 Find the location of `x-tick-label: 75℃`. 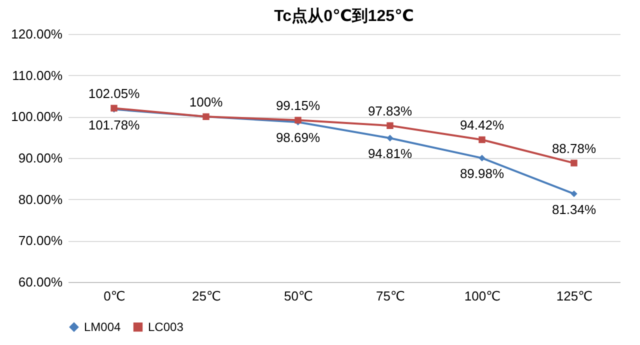

x-tick-label: 75℃ is located at coordinates (391, 296).